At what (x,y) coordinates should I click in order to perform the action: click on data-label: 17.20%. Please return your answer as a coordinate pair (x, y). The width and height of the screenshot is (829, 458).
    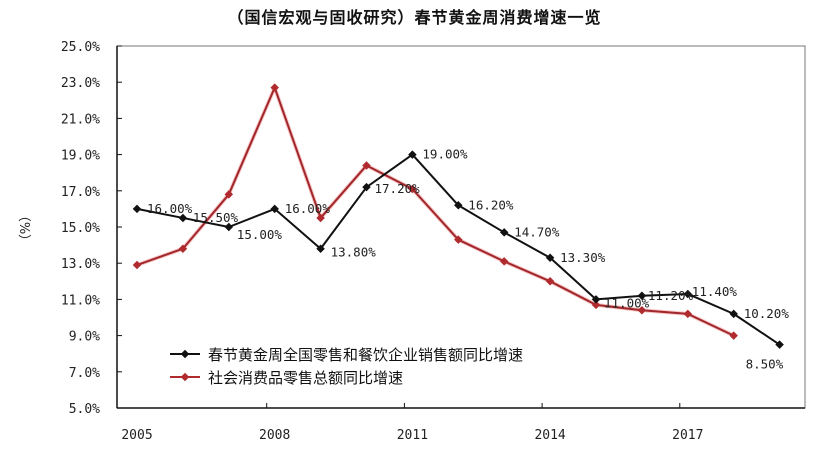
    Looking at the image, I should click on (398, 188).